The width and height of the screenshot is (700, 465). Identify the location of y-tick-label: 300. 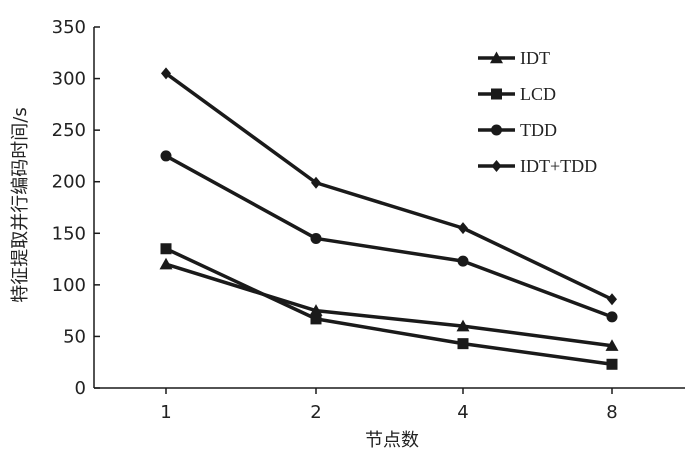
(69, 79).